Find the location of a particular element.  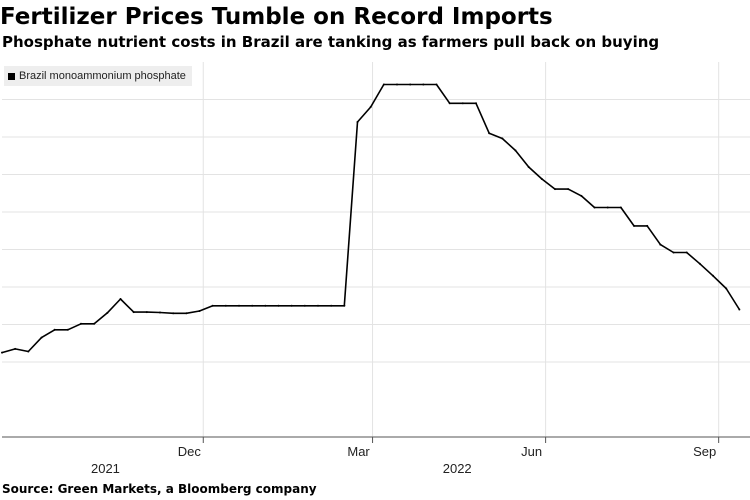

x-tick-label: Sep is located at coordinates (704, 451).